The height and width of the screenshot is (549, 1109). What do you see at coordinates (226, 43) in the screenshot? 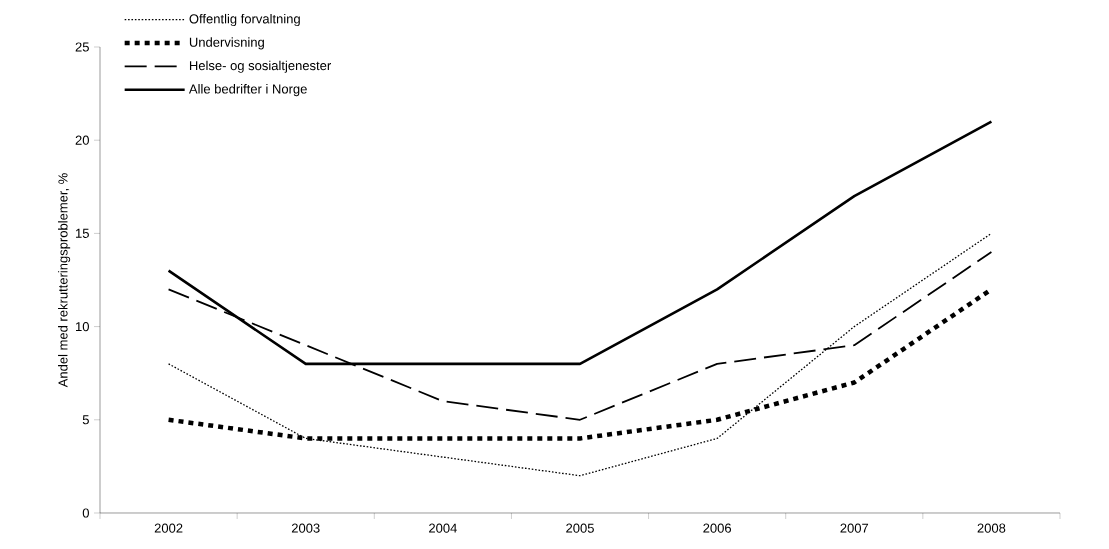
I see `legend-label: Undervisning` at bounding box center [226, 43].